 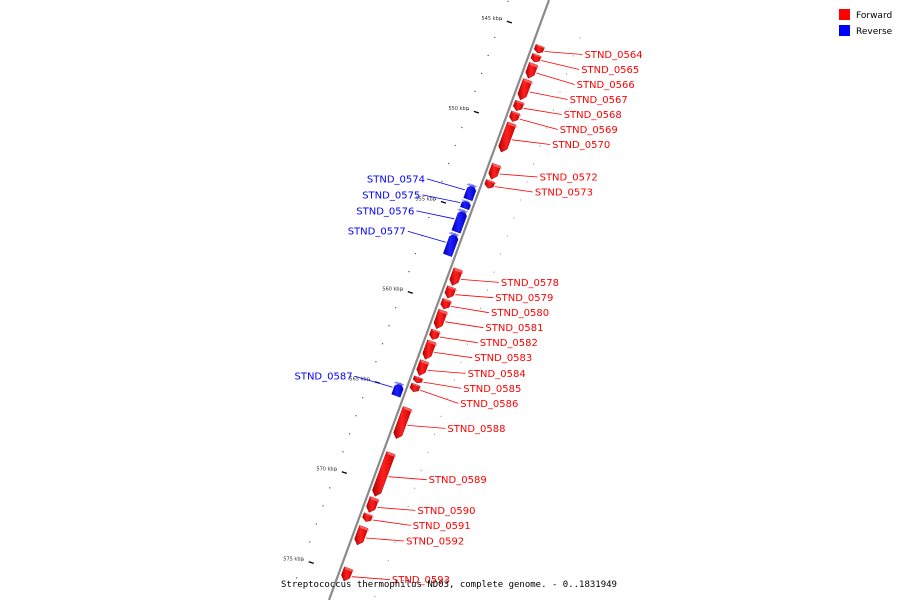 I want to click on gene-label: STND_0591, so click(x=442, y=526).